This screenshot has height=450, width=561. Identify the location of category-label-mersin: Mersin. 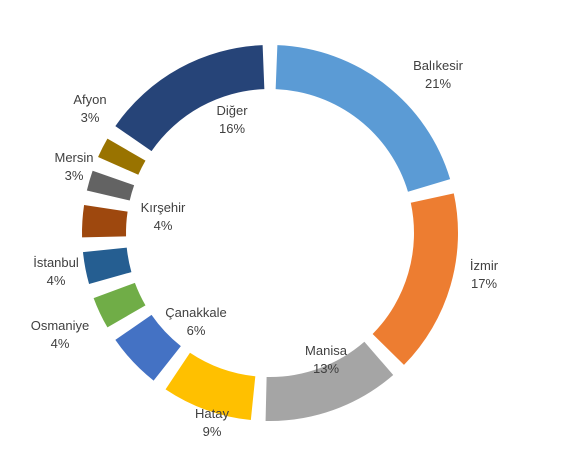
(73, 157).